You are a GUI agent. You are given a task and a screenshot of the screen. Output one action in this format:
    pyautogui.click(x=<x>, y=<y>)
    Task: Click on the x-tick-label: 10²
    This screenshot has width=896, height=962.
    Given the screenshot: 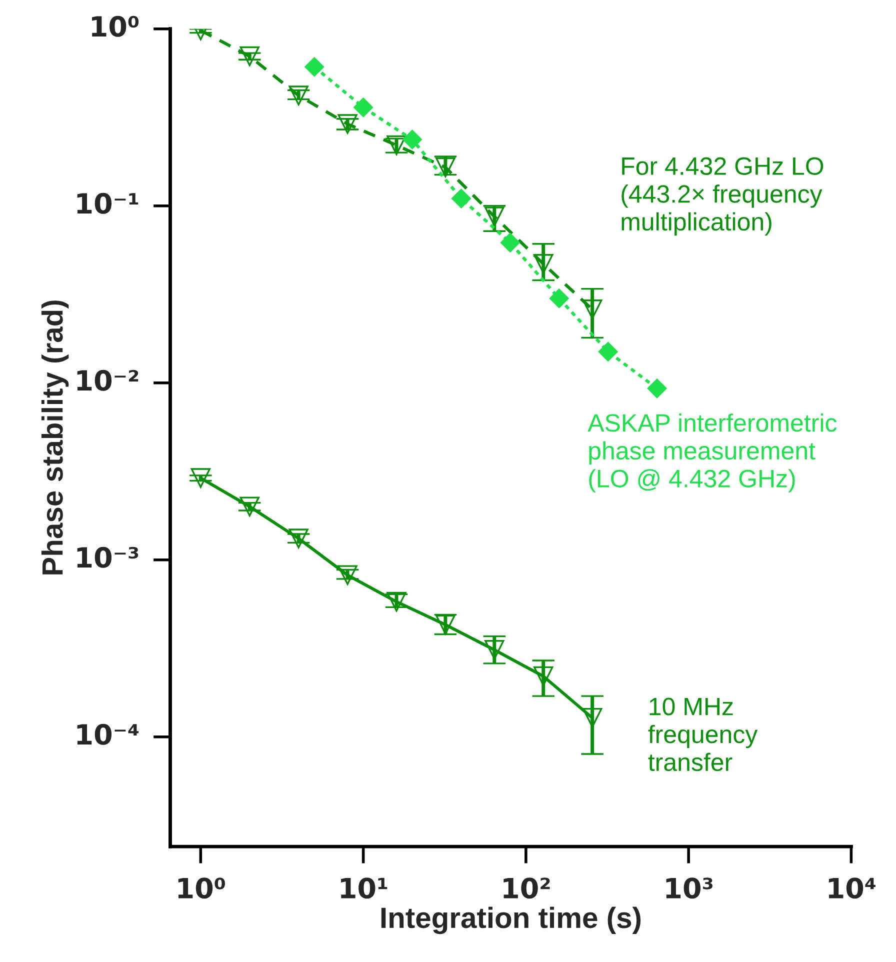 What is the action you would take?
    pyautogui.click(x=527, y=888)
    